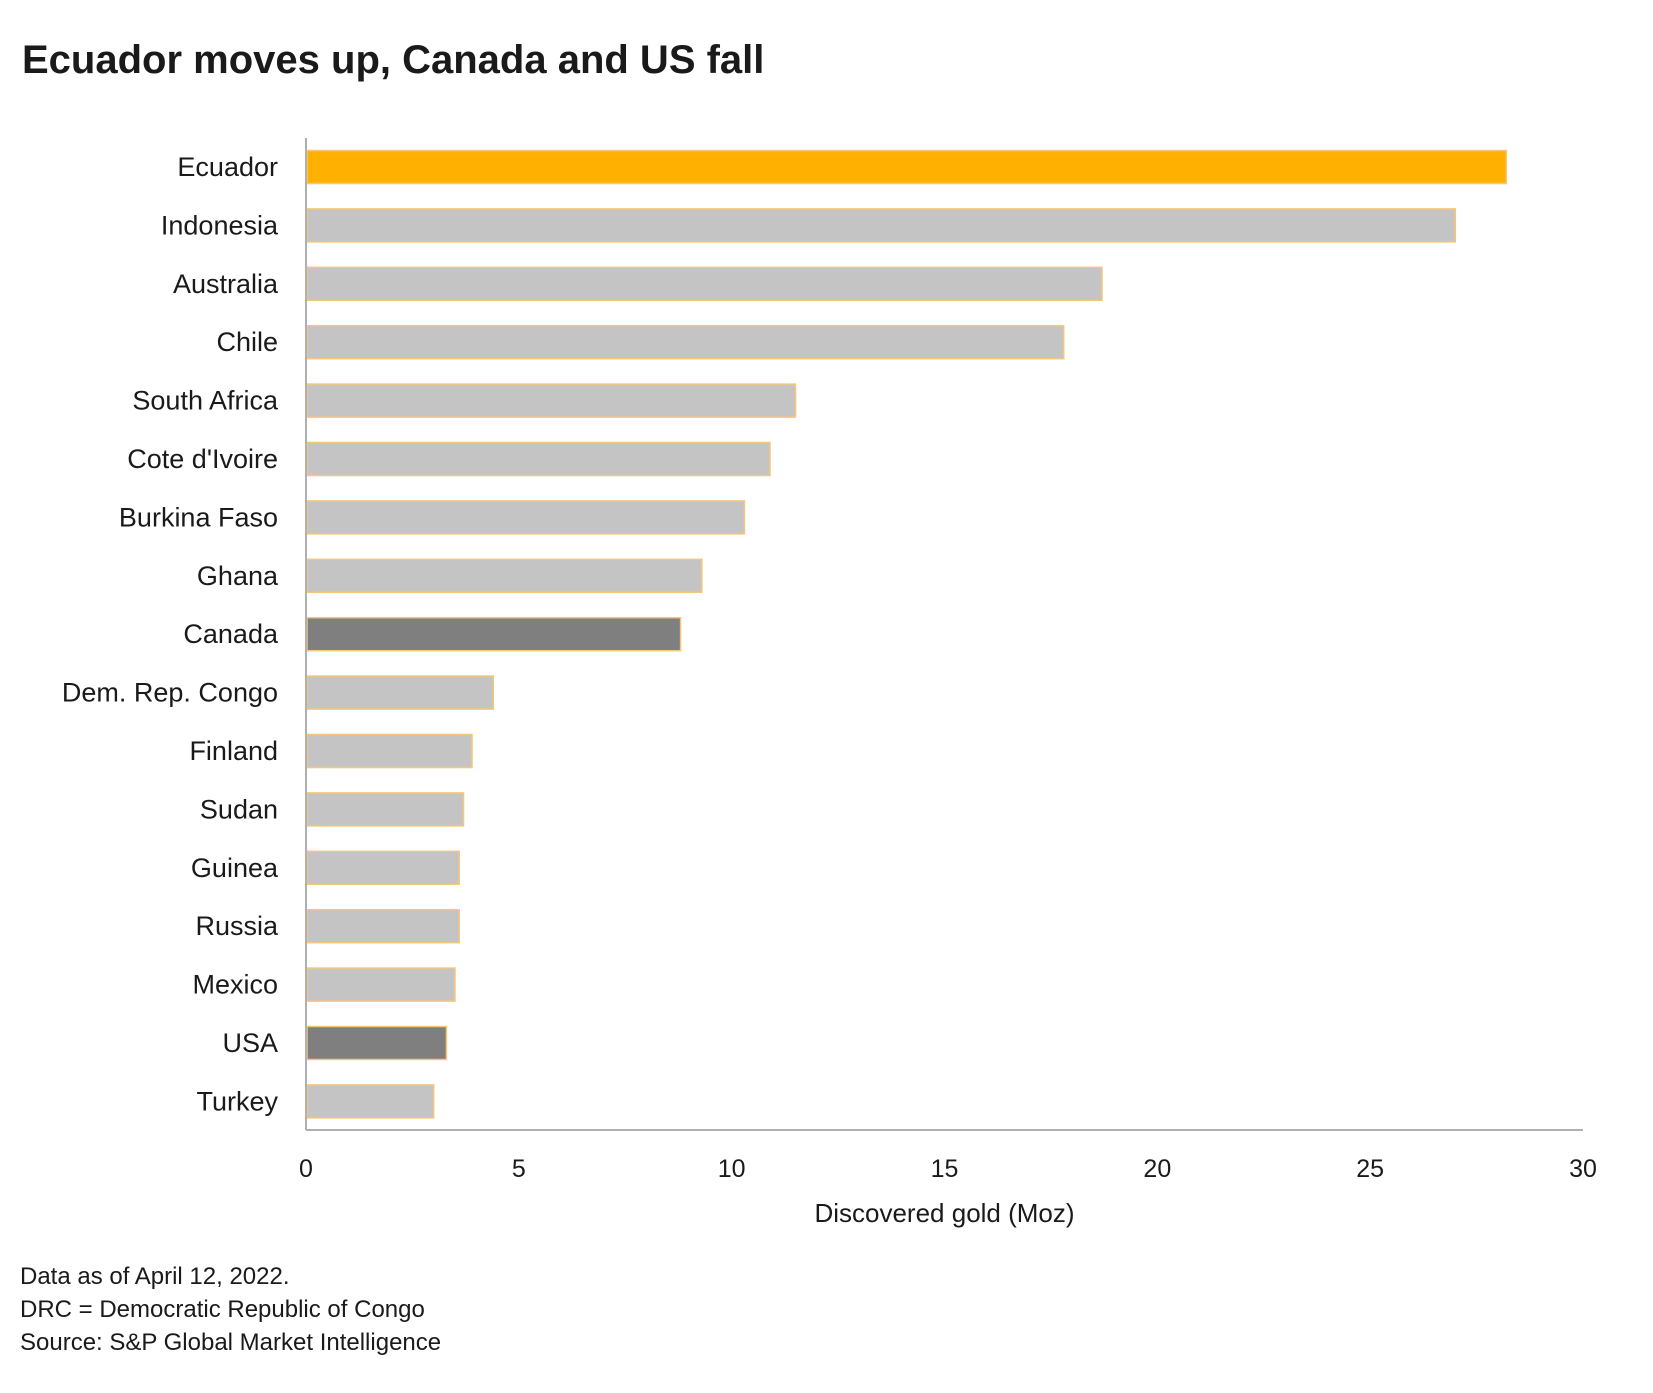  I want to click on category-label: Cote d'Ivoire, so click(202, 459).